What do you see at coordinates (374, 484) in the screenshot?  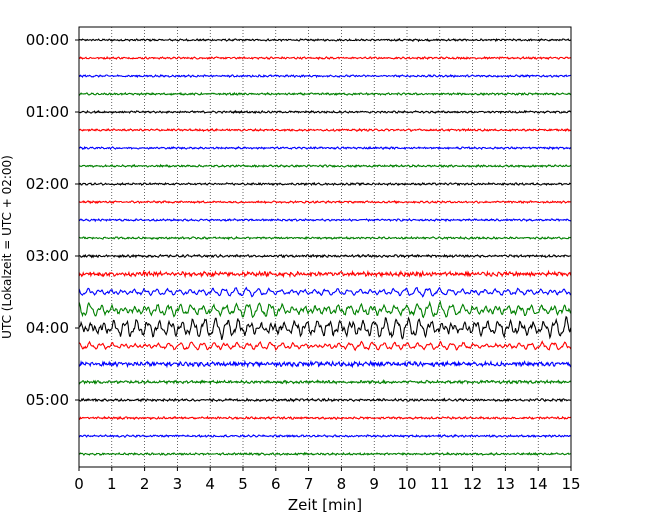 I see `x-tick-label: 9` at bounding box center [374, 484].